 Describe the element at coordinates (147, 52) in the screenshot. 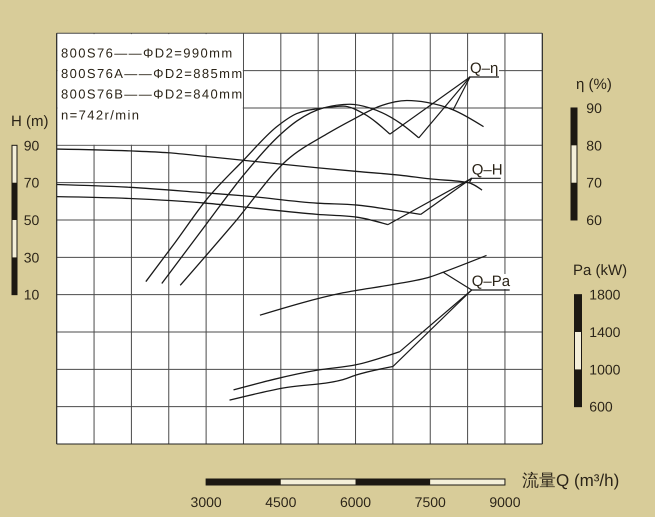

I see `annotation: 800S76——ΦD2=990mm` at that location.